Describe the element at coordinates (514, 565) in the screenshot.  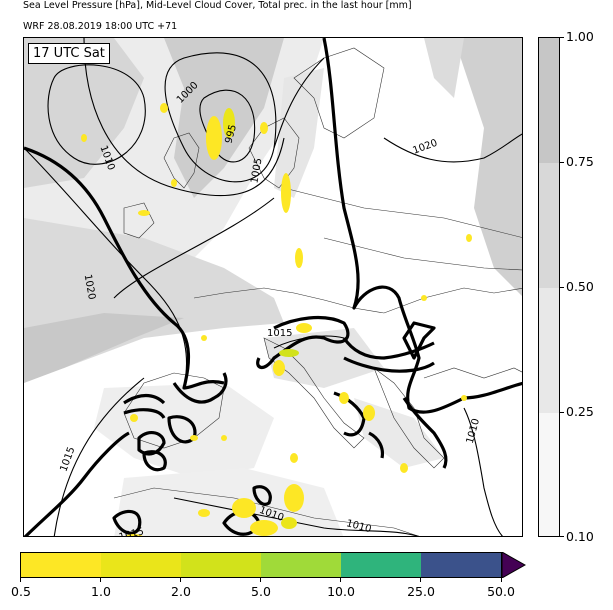
I see `precip-extend-arrow` at that location.